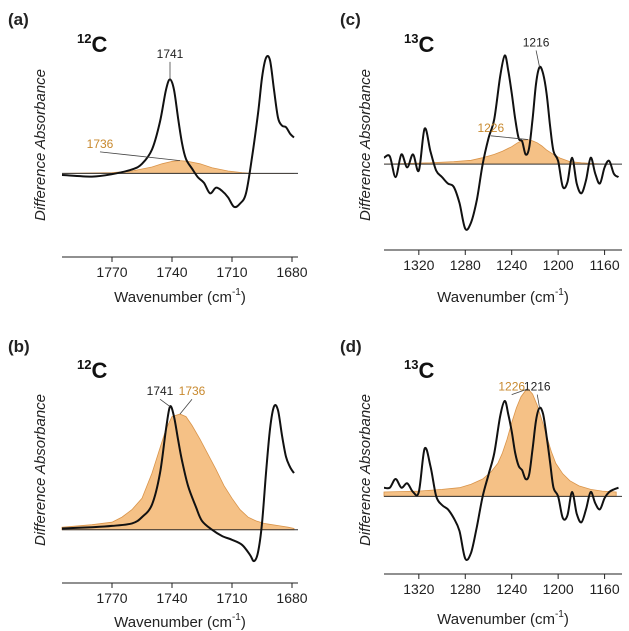  What do you see at coordinates (18, 19) in the screenshot?
I see `panel-label: (a)` at bounding box center [18, 19].